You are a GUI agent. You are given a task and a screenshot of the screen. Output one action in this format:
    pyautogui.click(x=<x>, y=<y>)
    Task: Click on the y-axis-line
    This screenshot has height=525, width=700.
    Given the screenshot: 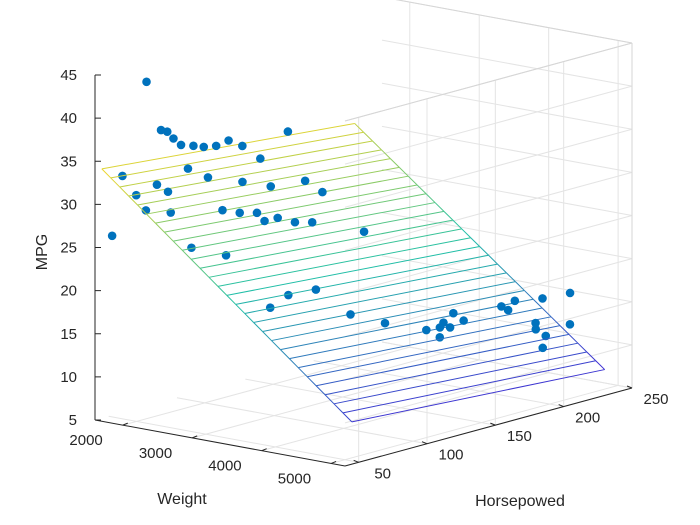 What is the action you would take?
    pyautogui.click(x=488, y=427)
    